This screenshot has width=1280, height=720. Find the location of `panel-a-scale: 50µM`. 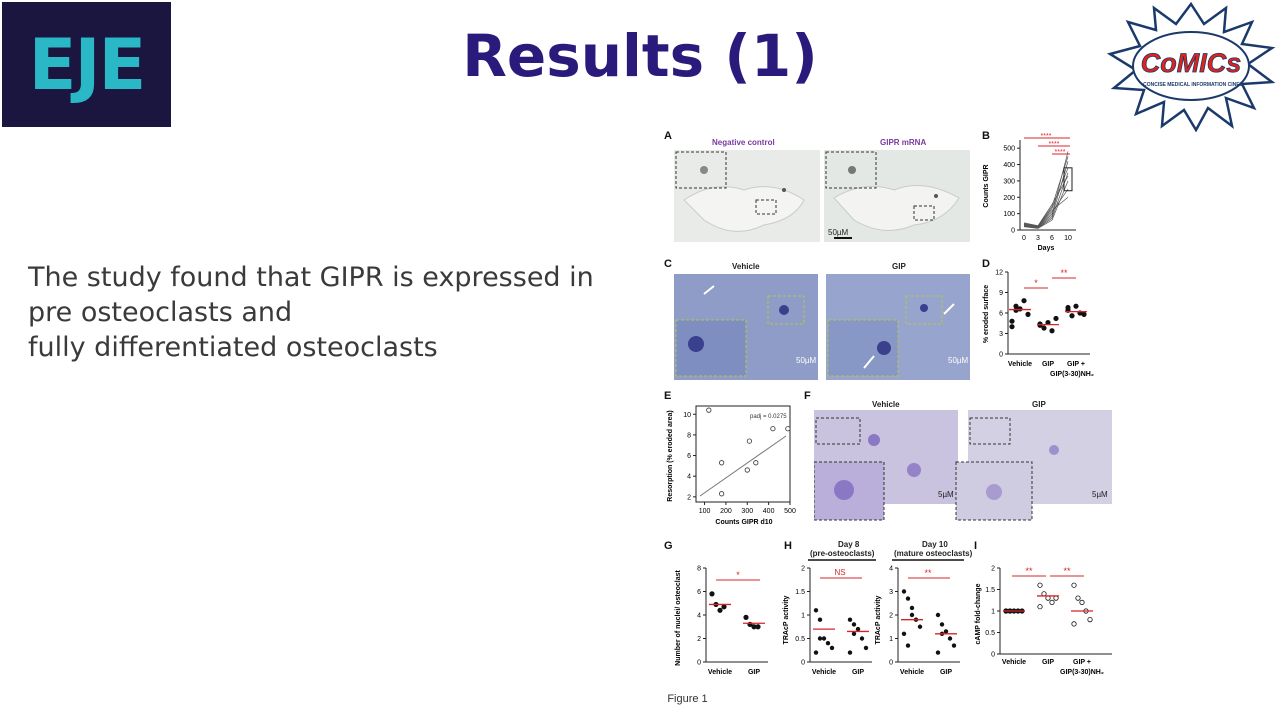

panel-a-scale: 50µM is located at coordinates (838, 232).